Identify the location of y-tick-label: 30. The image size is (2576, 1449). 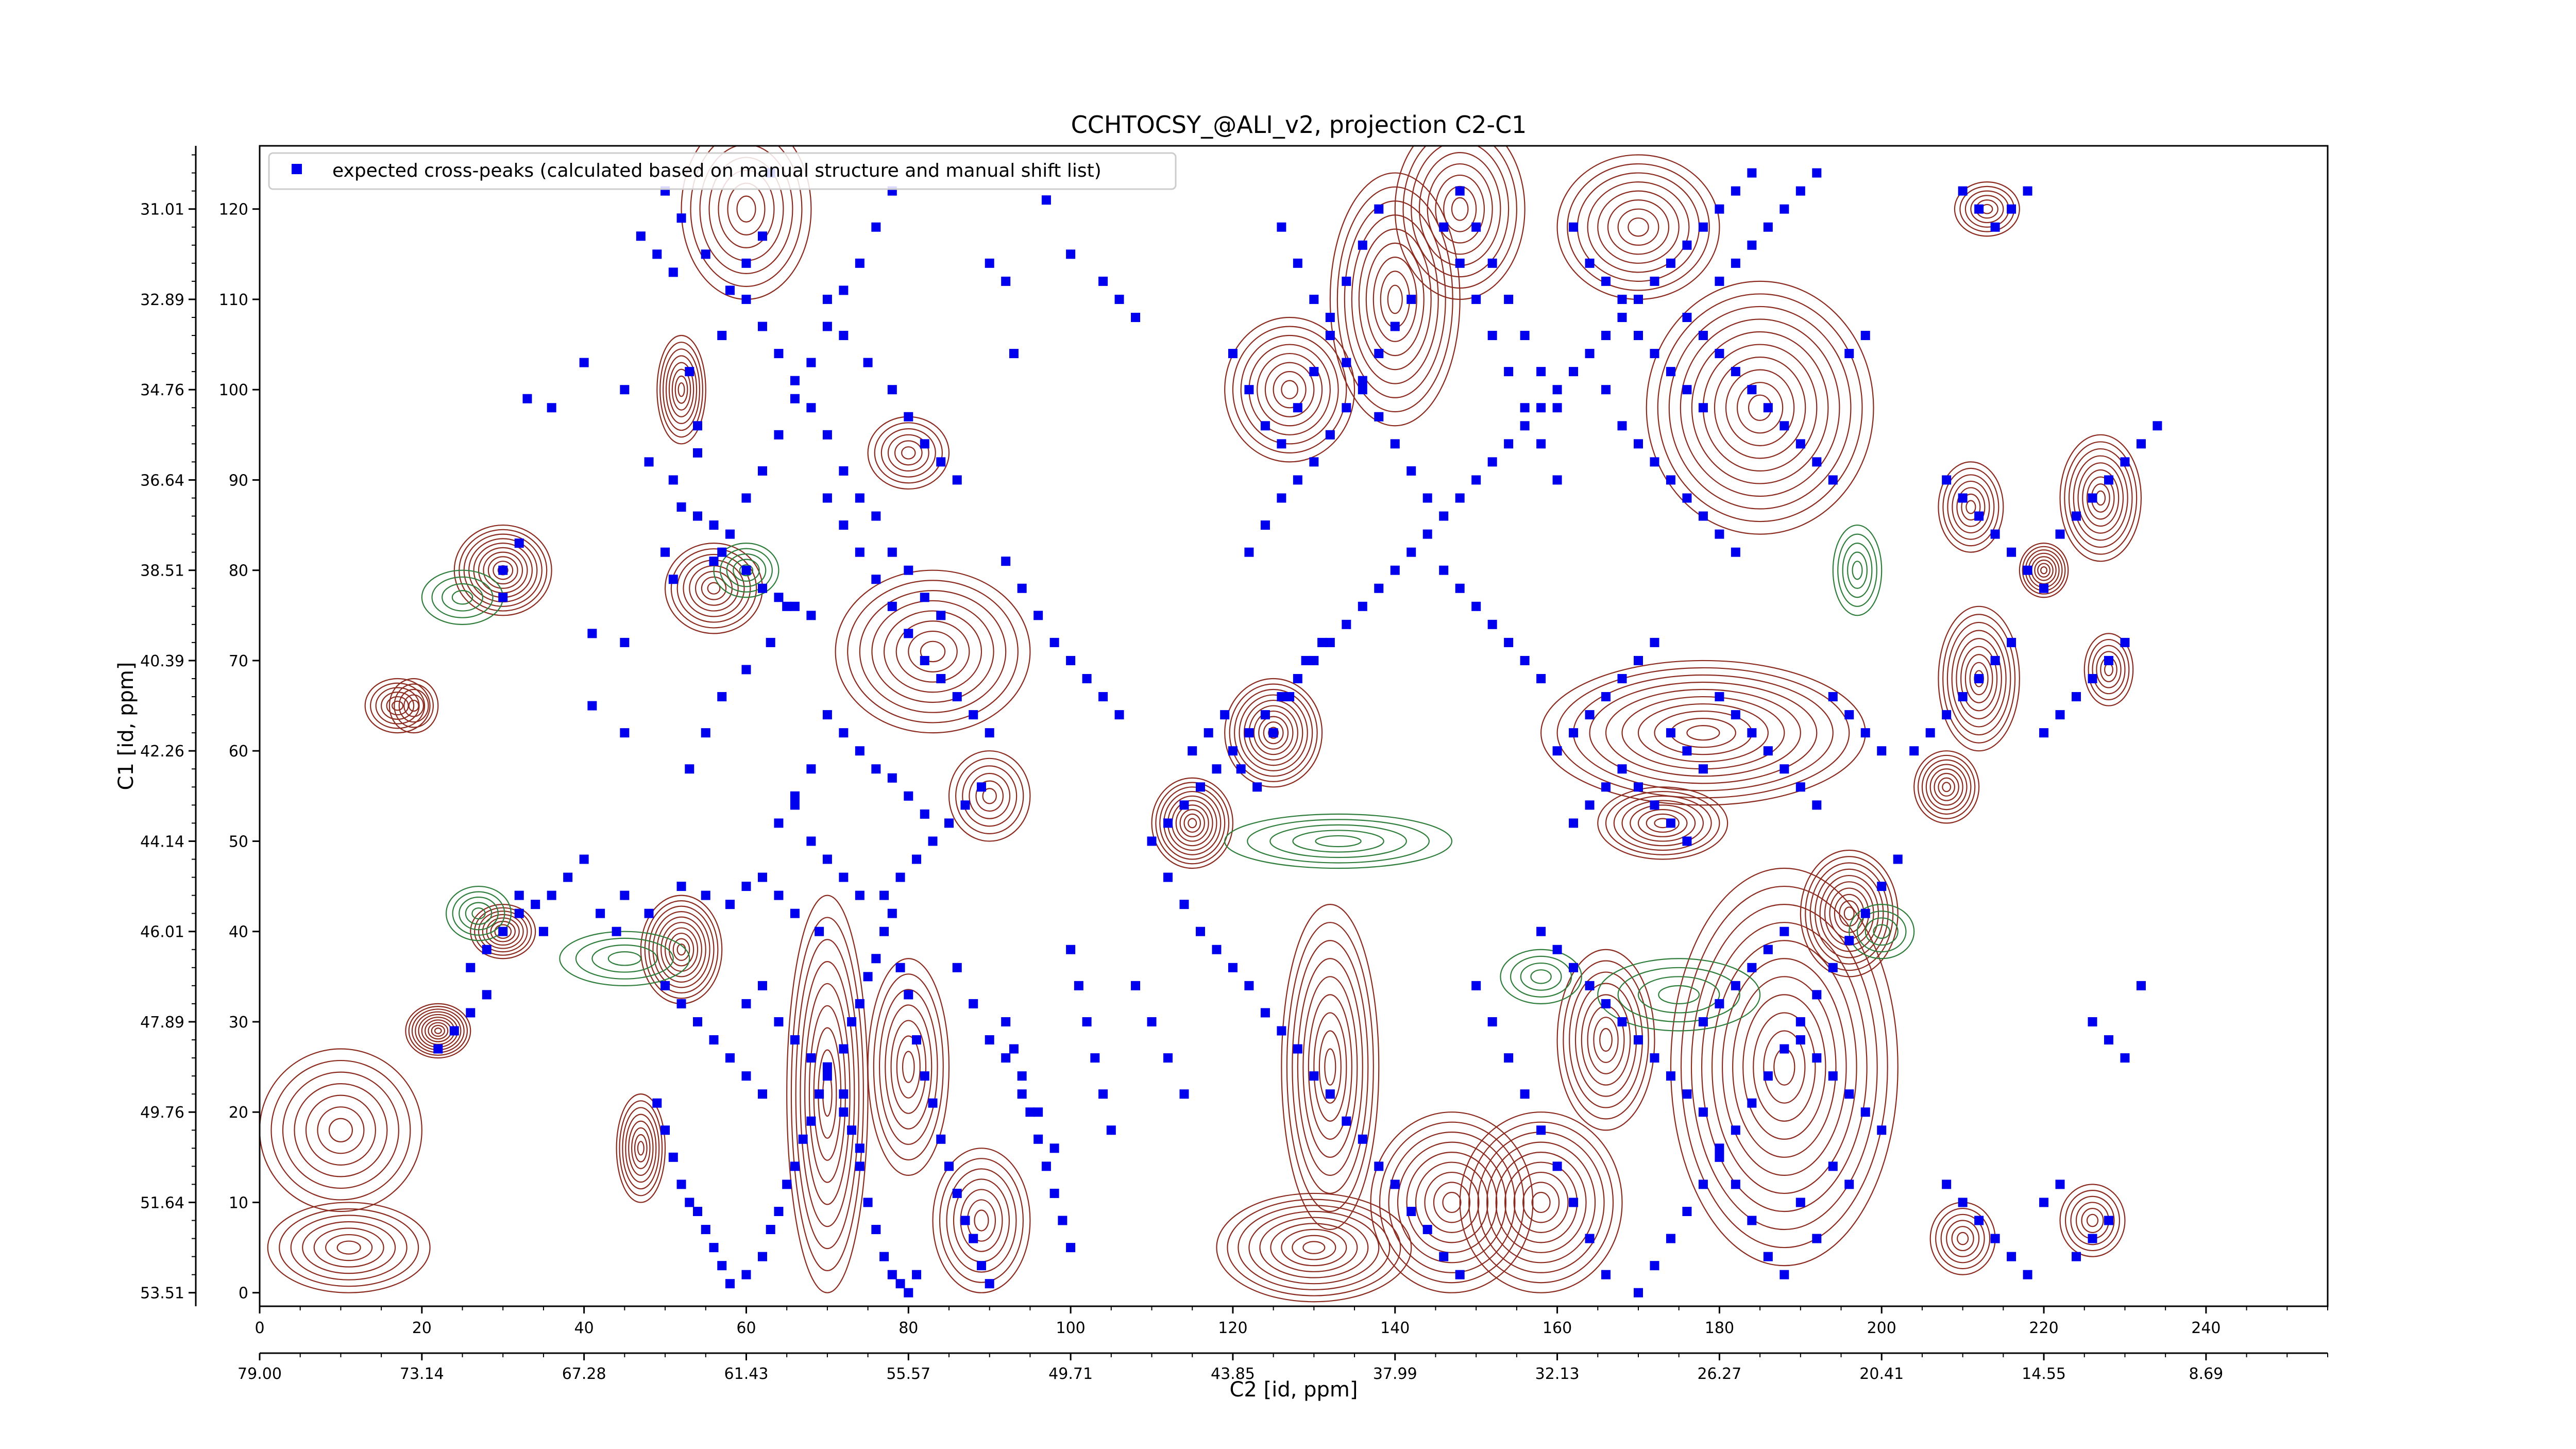
(238, 1023).